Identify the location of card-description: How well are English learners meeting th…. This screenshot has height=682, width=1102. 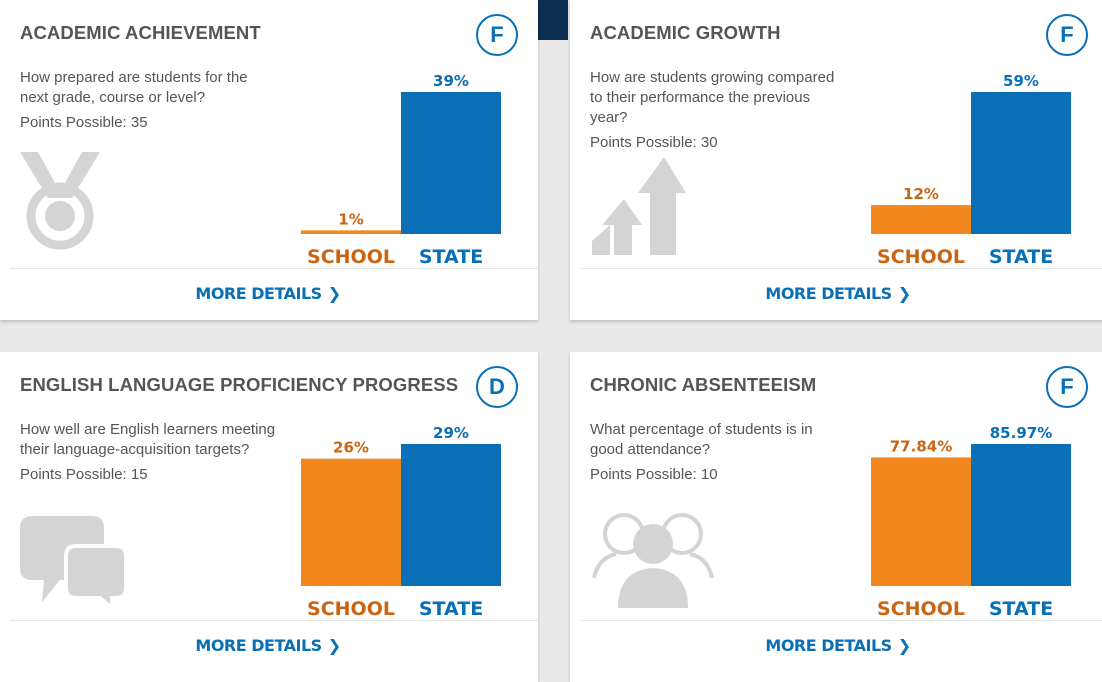
(150, 452).